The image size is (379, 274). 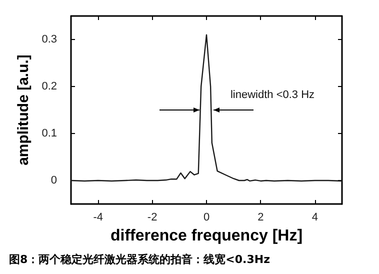 What do you see at coordinates (53, 180) in the screenshot?
I see `y-tick-label: 0` at bounding box center [53, 180].